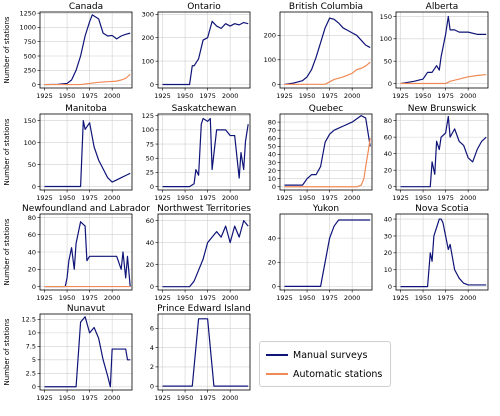 This screenshot has width=500, height=416. Describe the element at coordinates (338, 374) in the screenshot. I see `legend-label-automatic: Automatic stations` at that location.